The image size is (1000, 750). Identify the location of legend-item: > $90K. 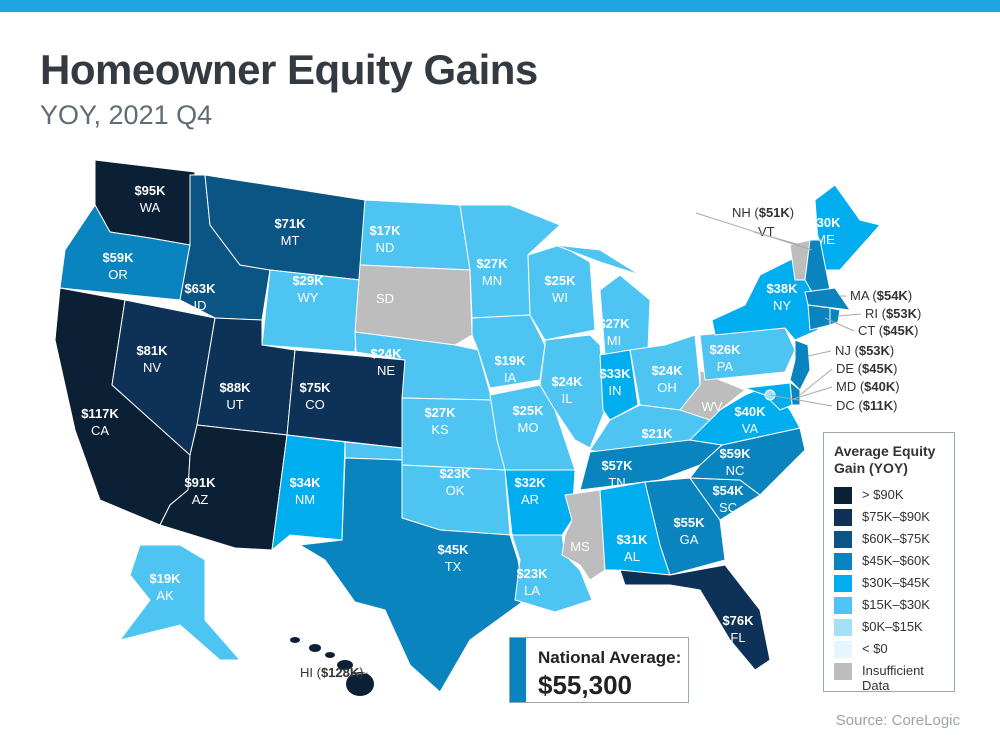
(889, 498).